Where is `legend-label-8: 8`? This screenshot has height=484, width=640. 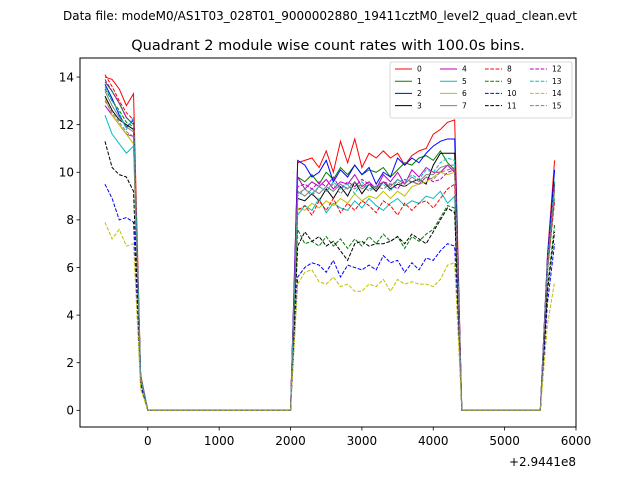 legend-label-8: 8 is located at coordinates (509, 69).